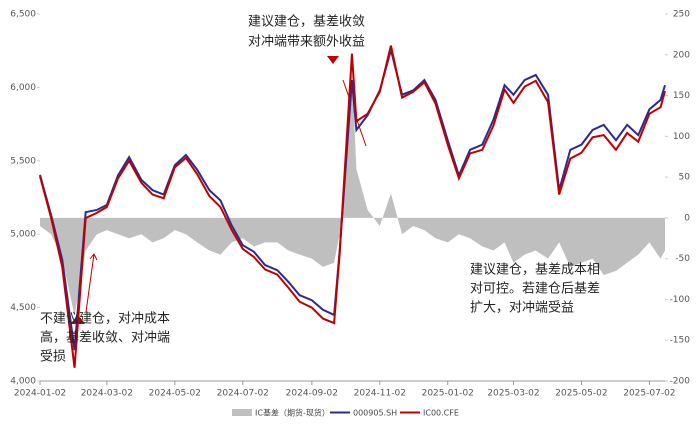 The image size is (700, 430). Describe the element at coordinates (23, 235) in the screenshot. I see `y-tick-label: 5,000` at that location.